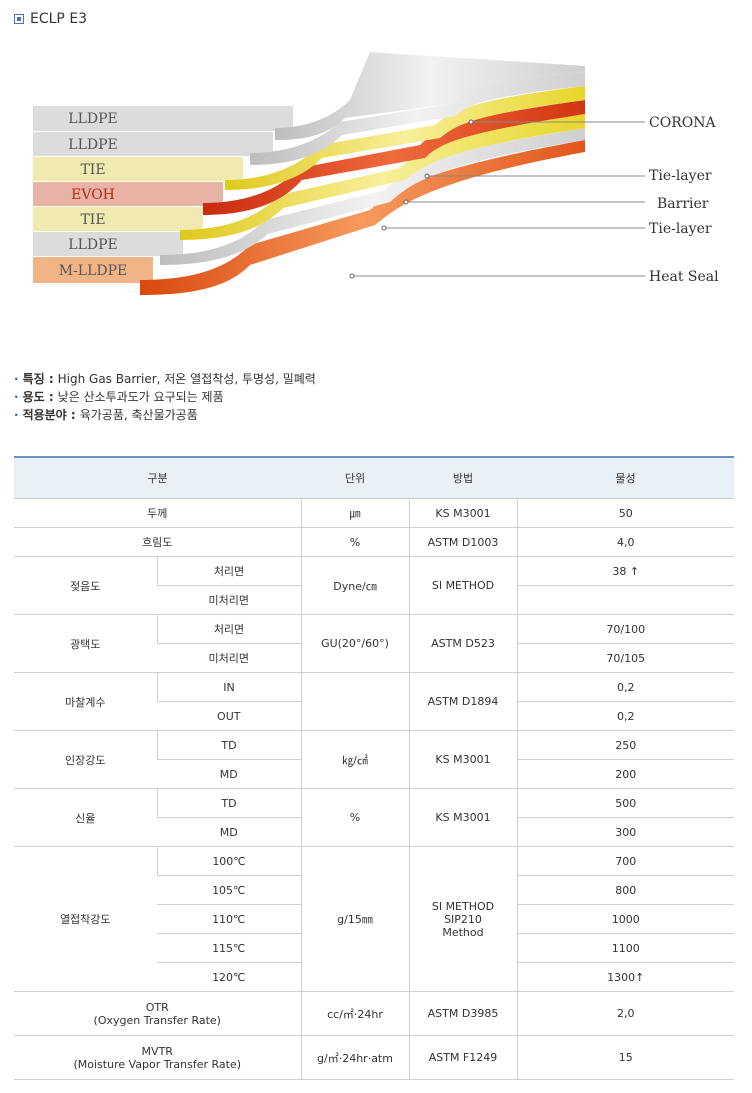 The width and height of the screenshot is (752, 1093). I want to click on feature-value: High Gas Barrier, 저온 열접착성, 투명성, 밀폐력, so click(186, 379).